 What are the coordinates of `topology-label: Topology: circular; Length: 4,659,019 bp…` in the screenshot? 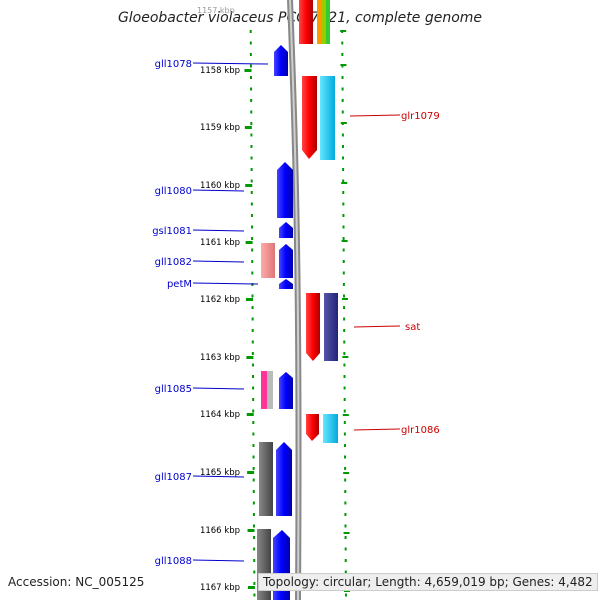 It's located at (428, 582).